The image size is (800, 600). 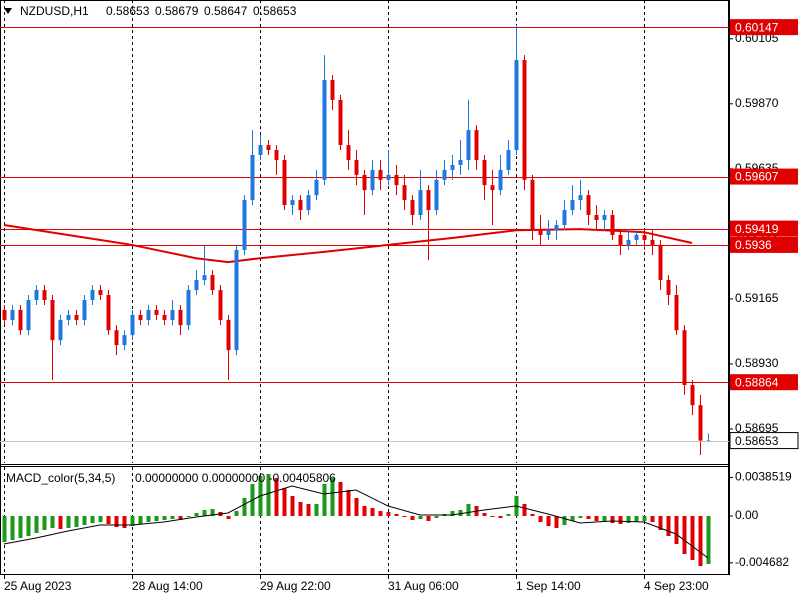 What do you see at coordinates (757, 229) in the screenshot?
I see `level-label: 0.59419` at bounding box center [757, 229].